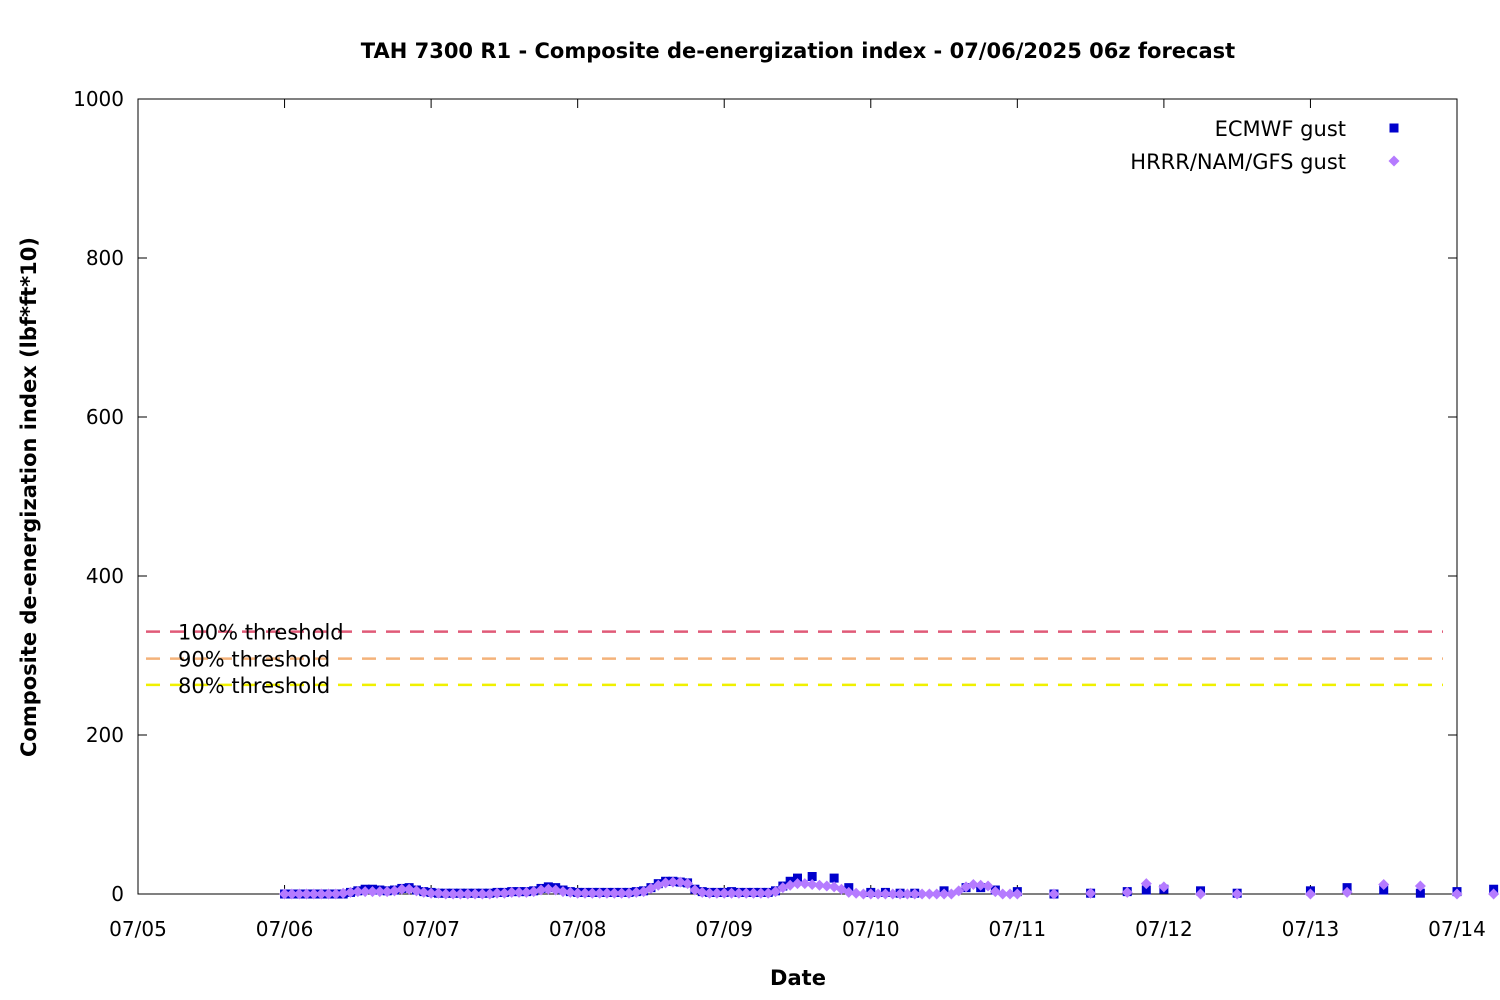 The width and height of the screenshot is (1500, 1000). Describe the element at coordinates (578, 929) in the screenshot. I see `x-tick-label: 07/08` at that location.